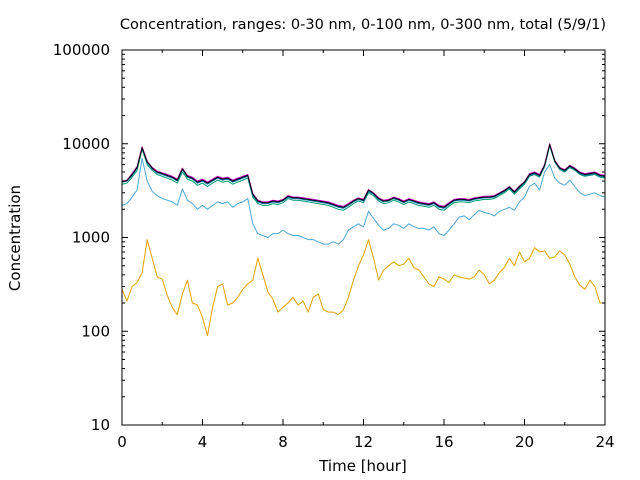  What do you see at coordinates (15, 238) in the screenshot?
I see `y-axis-title: Concentration` at bounding box center [15, 238].